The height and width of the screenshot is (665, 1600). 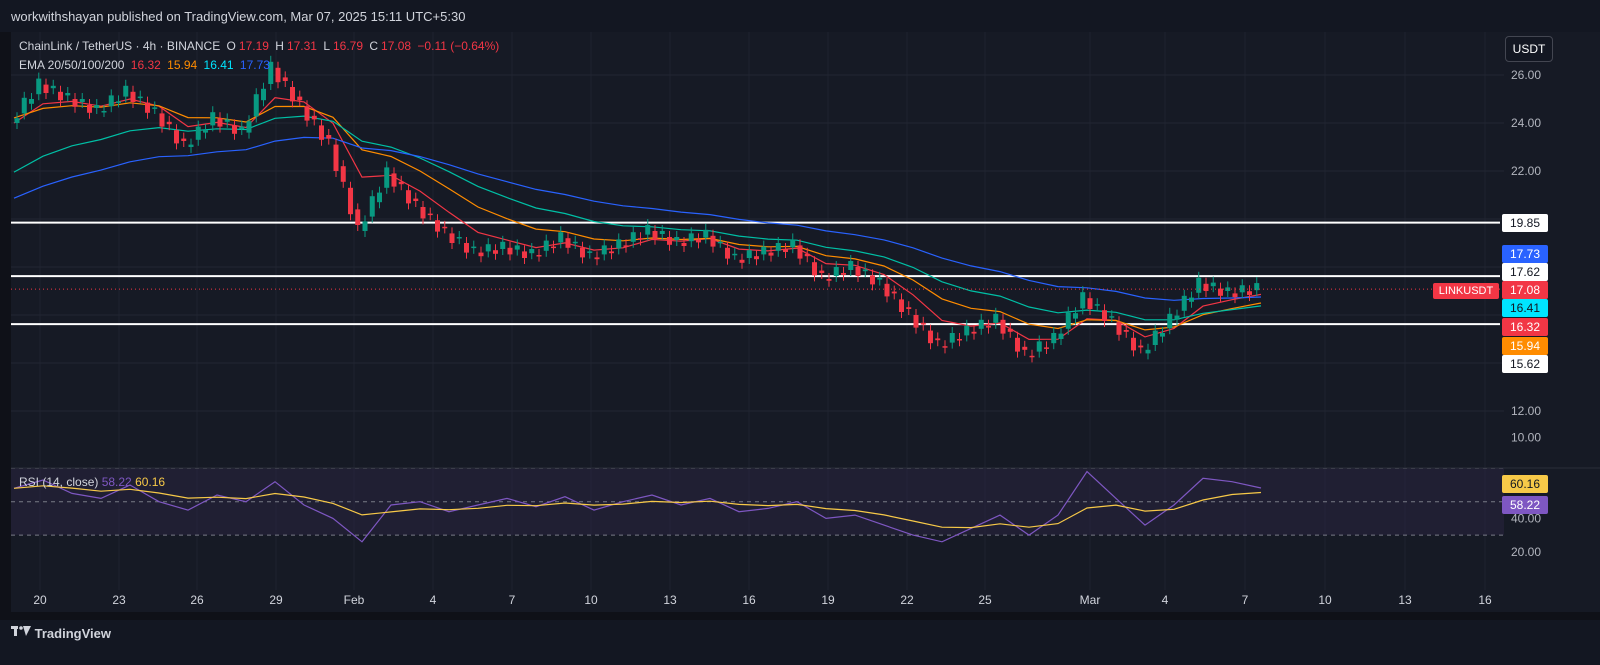 I want to click on x-tick-label: Mar, so click(x=1090, y=600).